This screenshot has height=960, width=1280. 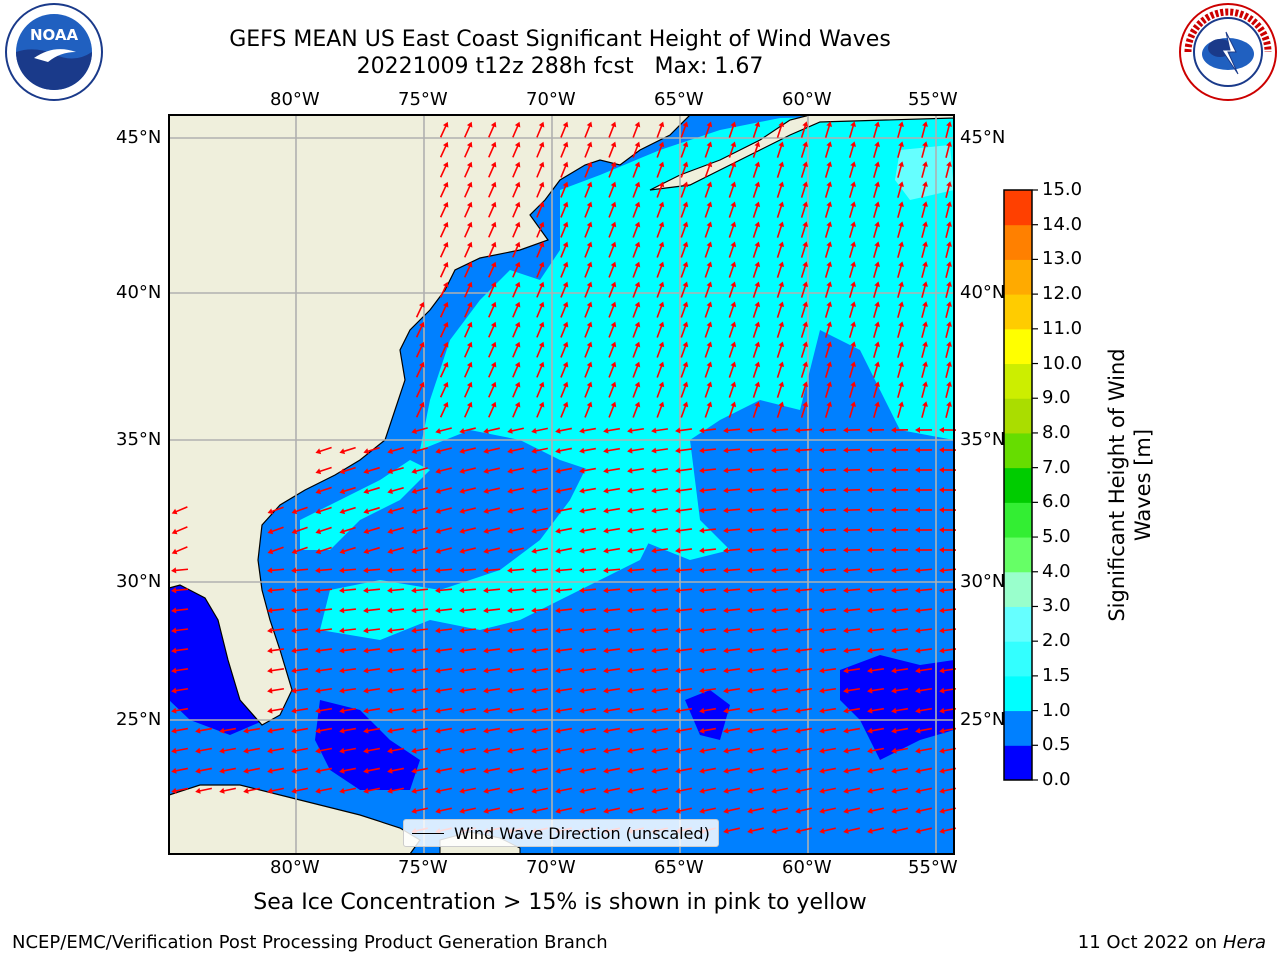 What do you see at coordinates (1018, 346) in the screenshot?
I see `colorbar-segment` at bounding box center [1018, 346].